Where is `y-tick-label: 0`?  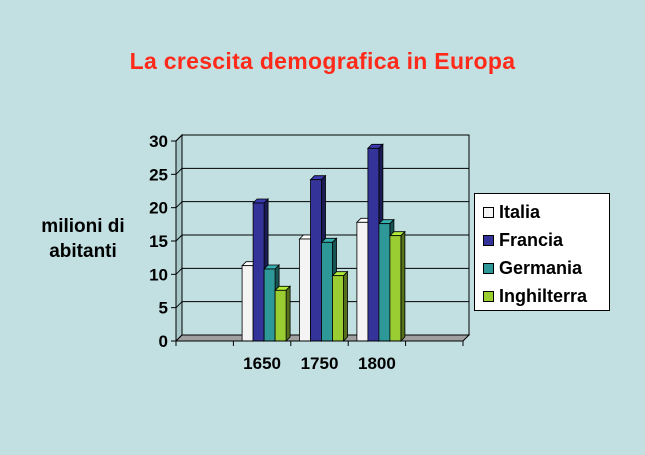 y-tick-label: 0 is located at coordinates (163, 341).